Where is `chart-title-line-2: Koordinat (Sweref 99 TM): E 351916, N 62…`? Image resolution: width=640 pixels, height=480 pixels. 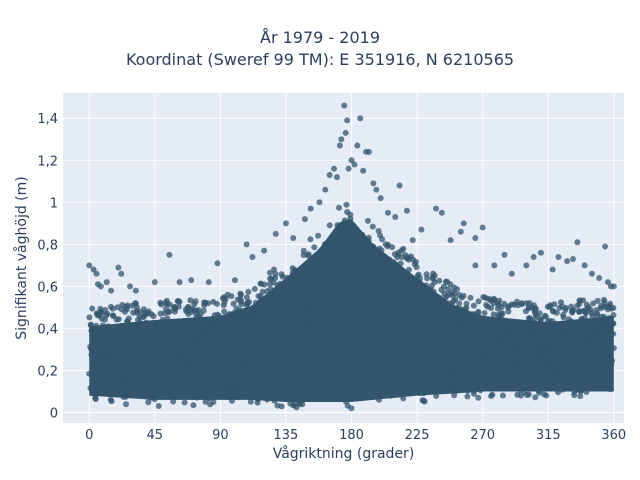 chart-title-line-2: Koordinat (Sweref 99 TM): E 351916, N 62… is located at coordinates (320, 59).